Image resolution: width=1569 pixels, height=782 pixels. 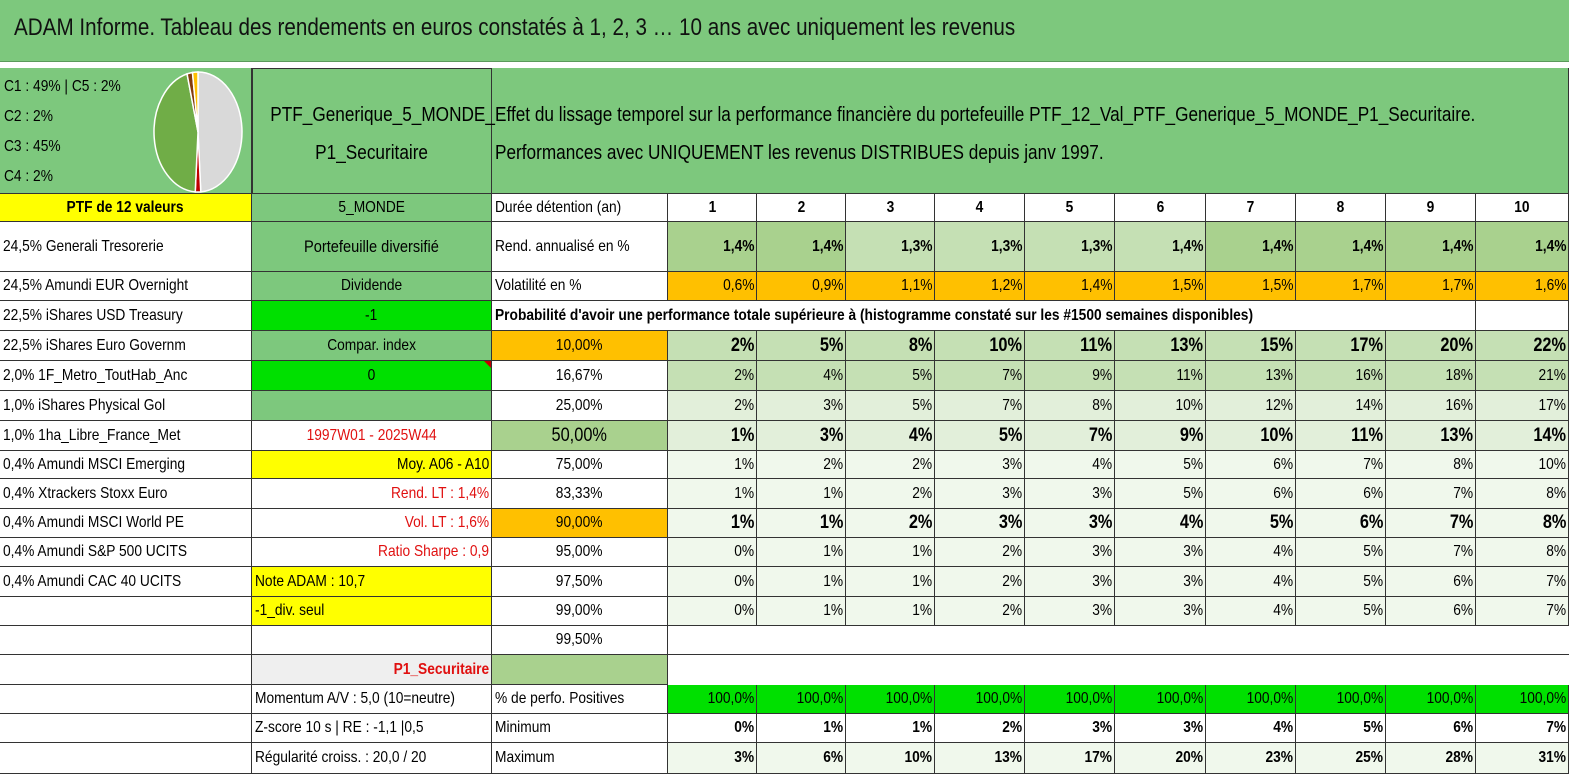 I want to click on vol-value: 0,6%, so click(x=712, y=286).